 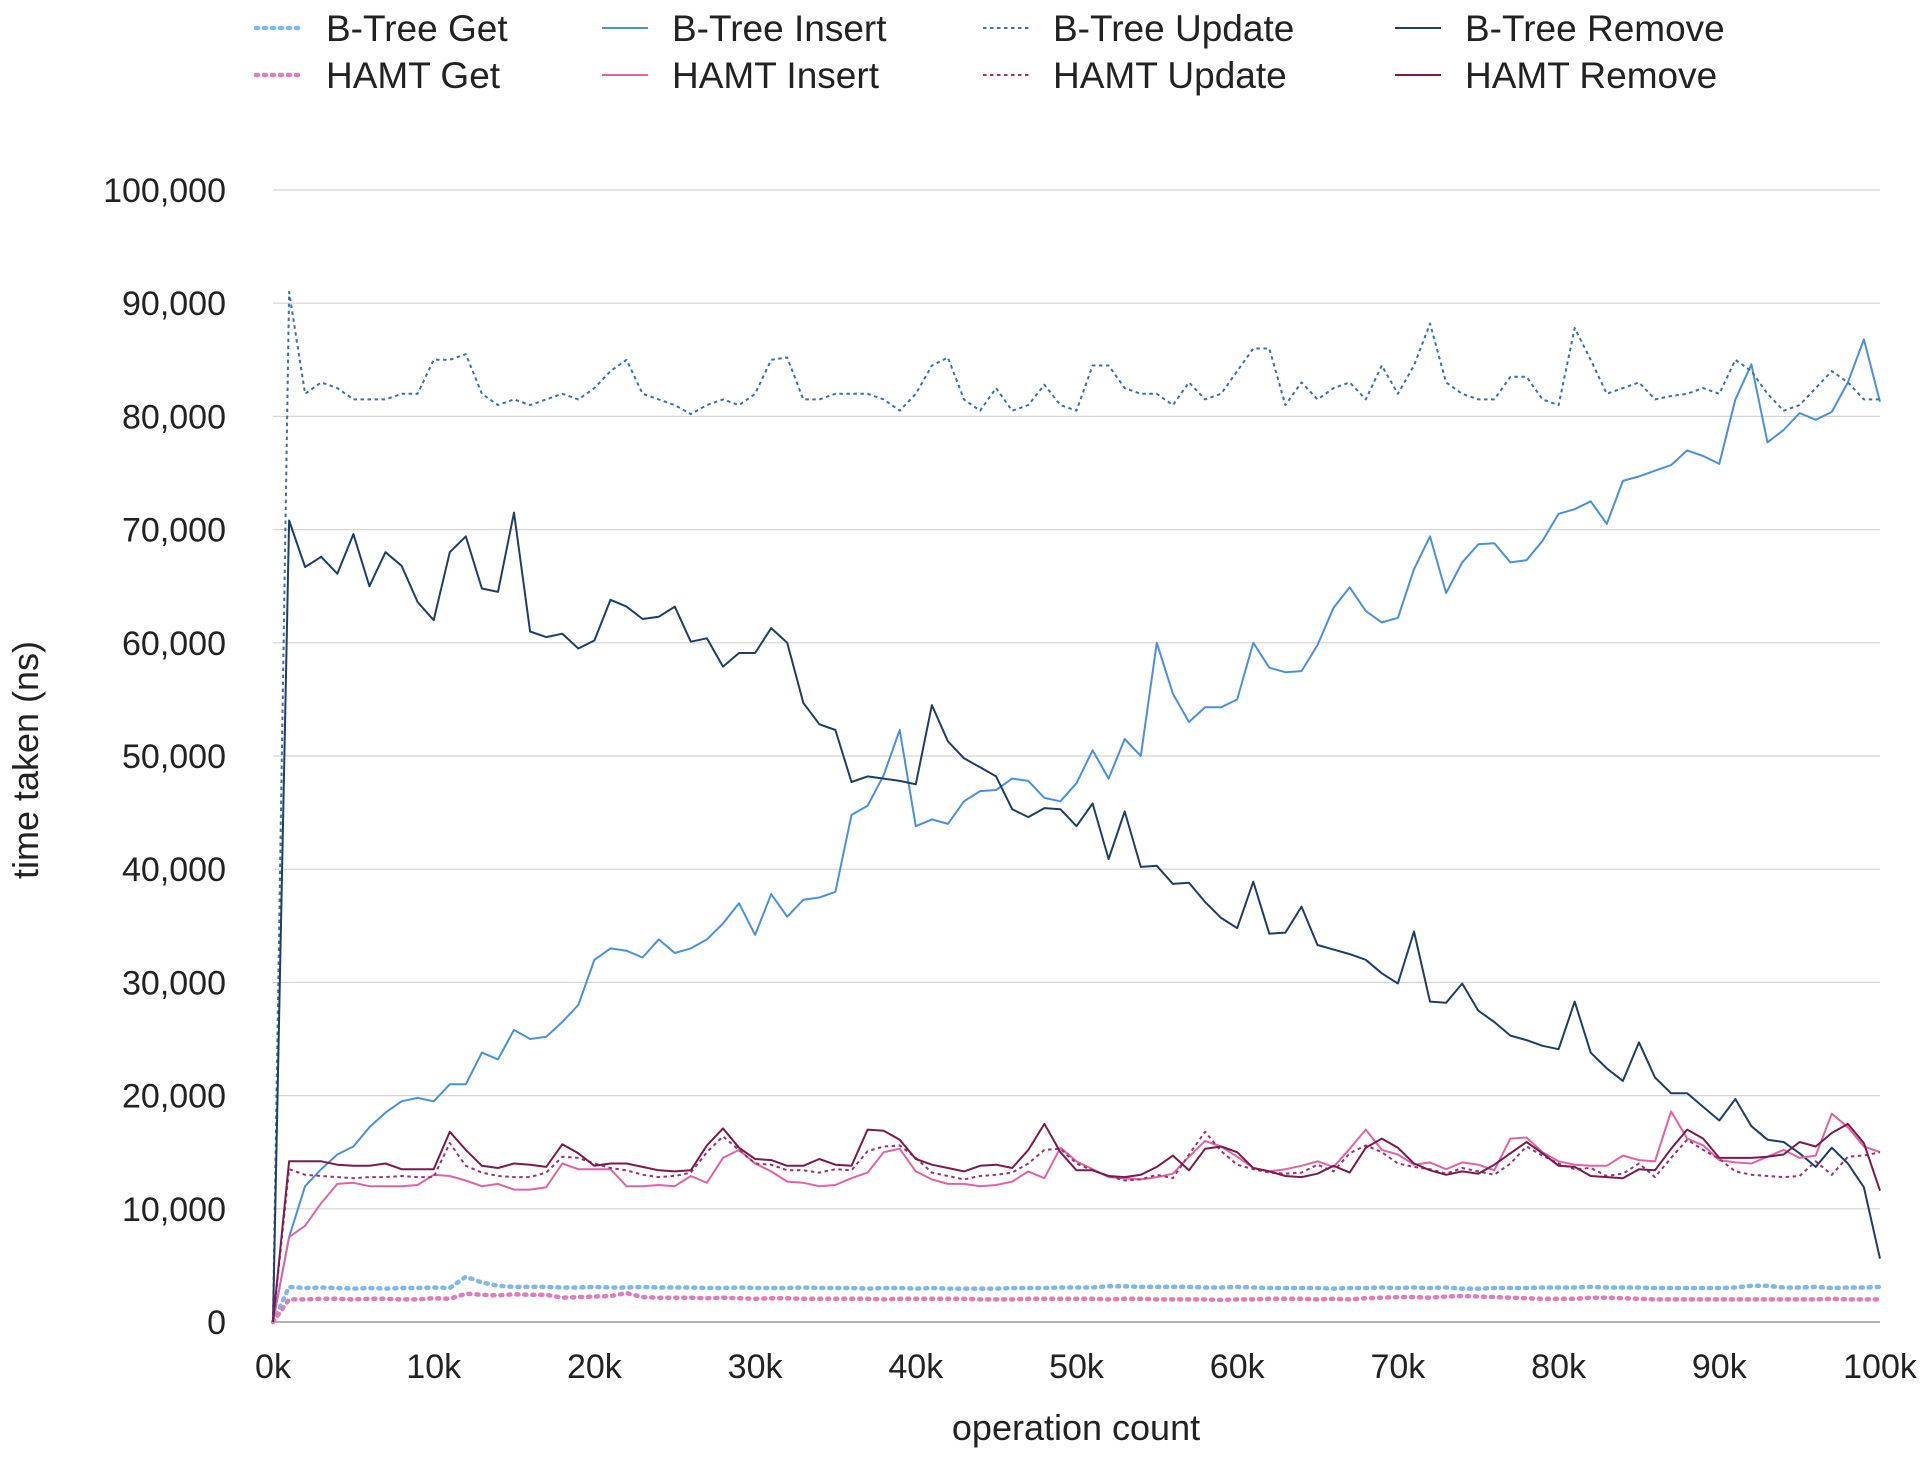 What do you see at coordinates (174, 870) in the screenshot?
I see `y-tick-label: 40,000` at bounding box center [174, 870].